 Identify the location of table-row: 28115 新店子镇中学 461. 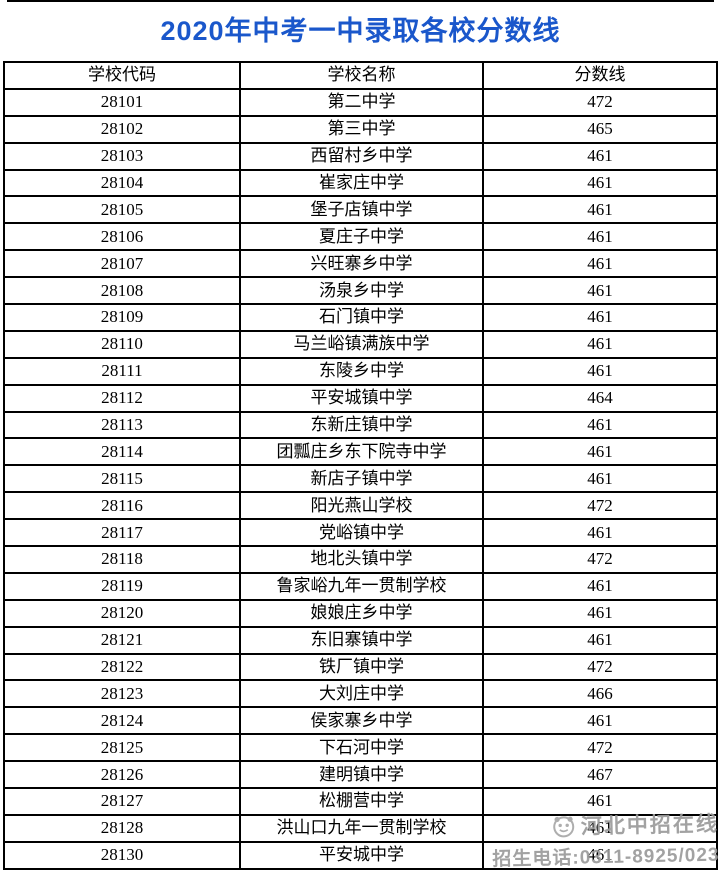
(360, 479).